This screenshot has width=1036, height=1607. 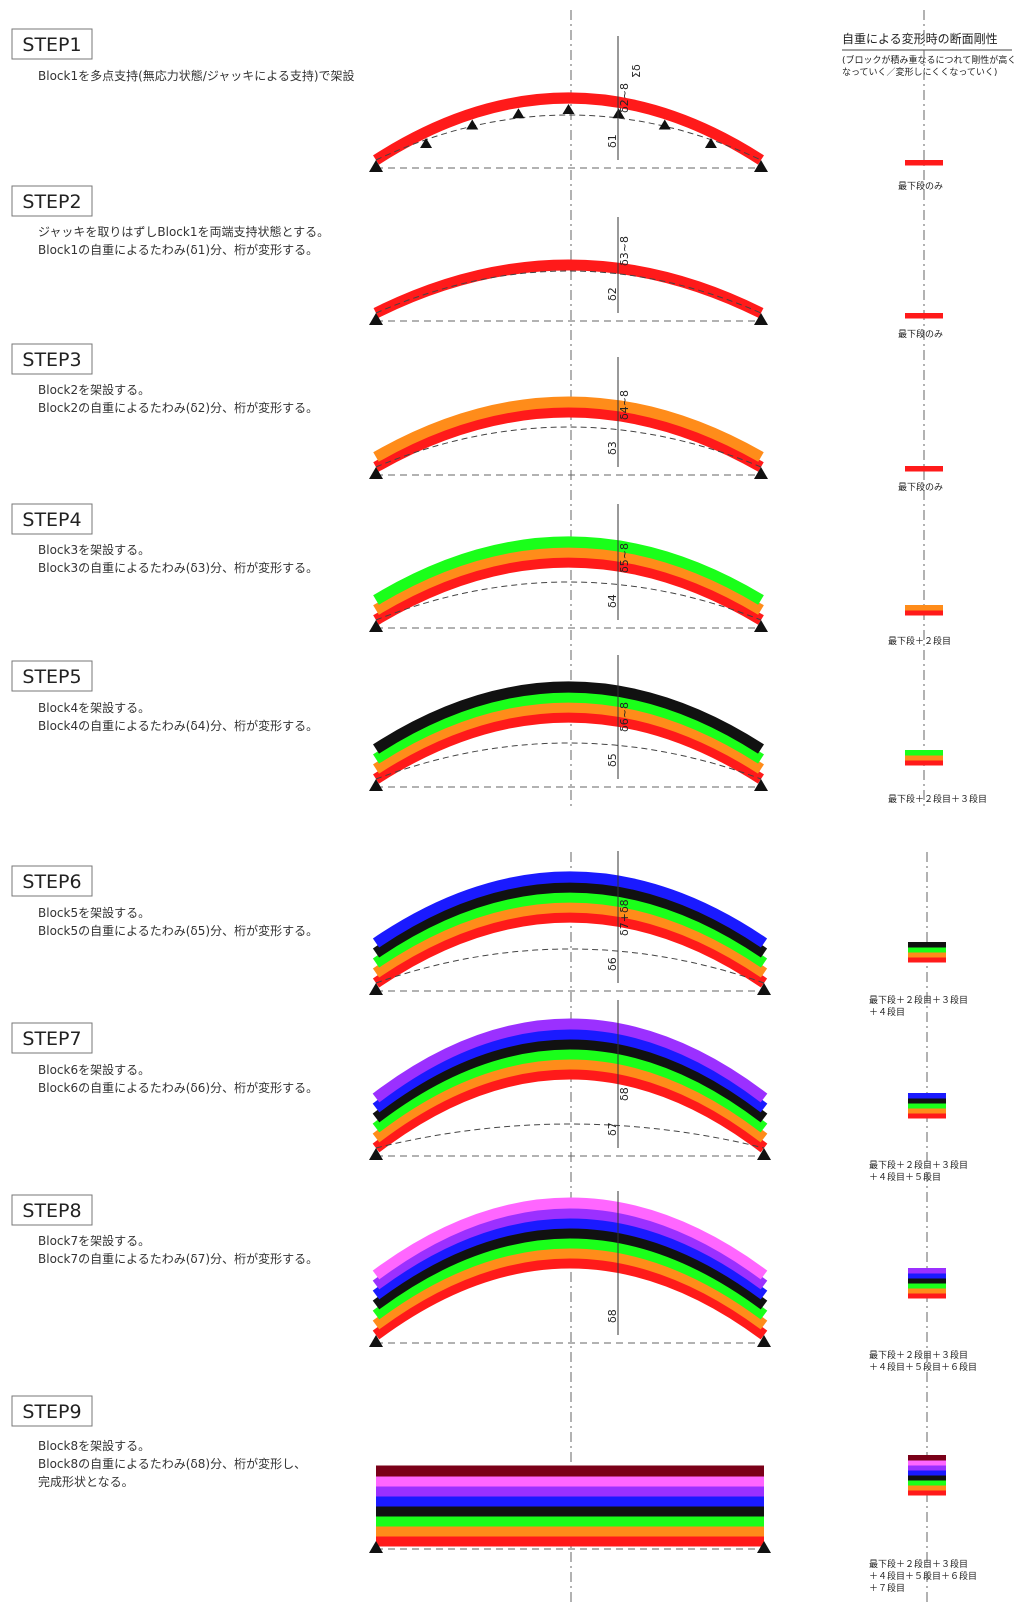 What do you see at coordinates (51, 1039) in the screenshot?
I see `step-label: STEP7` at bounding box center [51, 1039].